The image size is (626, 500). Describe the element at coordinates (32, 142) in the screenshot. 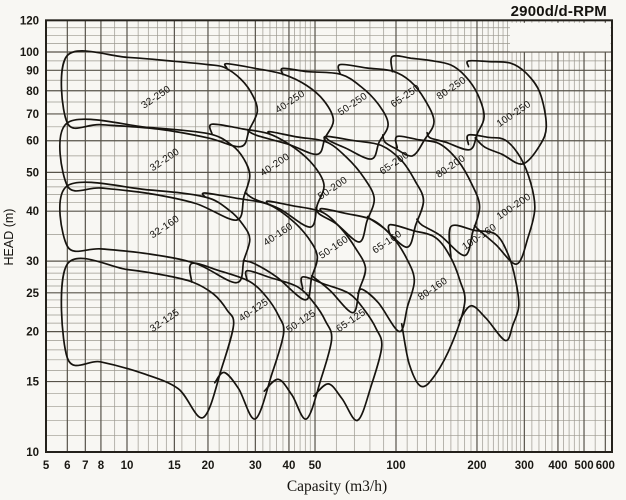

I see `y-tick-label: 60` at that location.